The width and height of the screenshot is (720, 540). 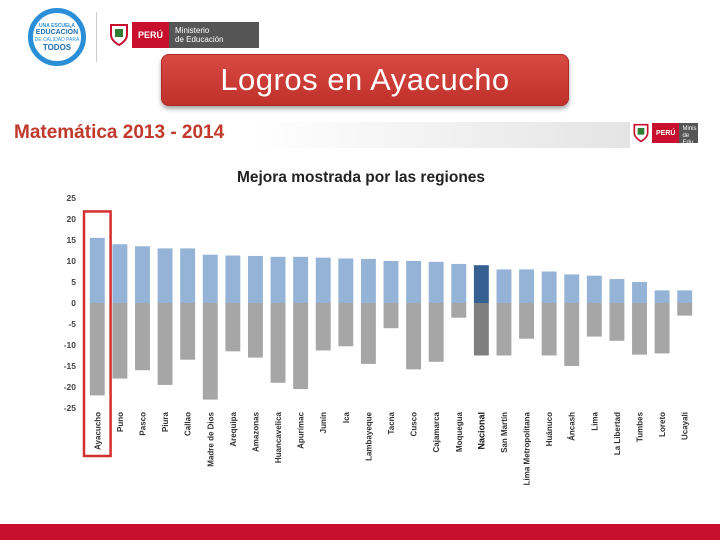 I want to click on x-category-label: Tacna, so click(x=391, y=422).